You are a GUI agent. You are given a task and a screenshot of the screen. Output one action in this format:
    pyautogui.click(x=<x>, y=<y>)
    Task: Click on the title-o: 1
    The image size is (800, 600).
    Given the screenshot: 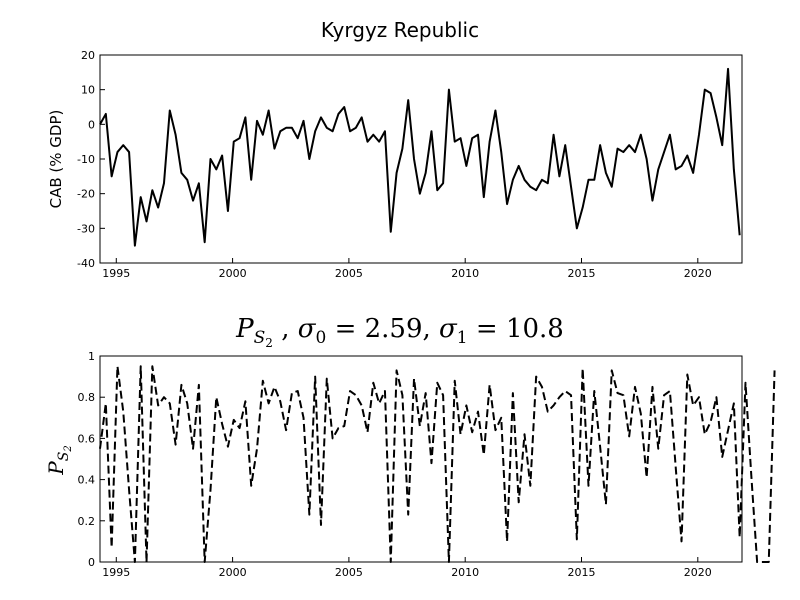 What is the action you would take?
    pyautogui.click(x=462, y=338)
    